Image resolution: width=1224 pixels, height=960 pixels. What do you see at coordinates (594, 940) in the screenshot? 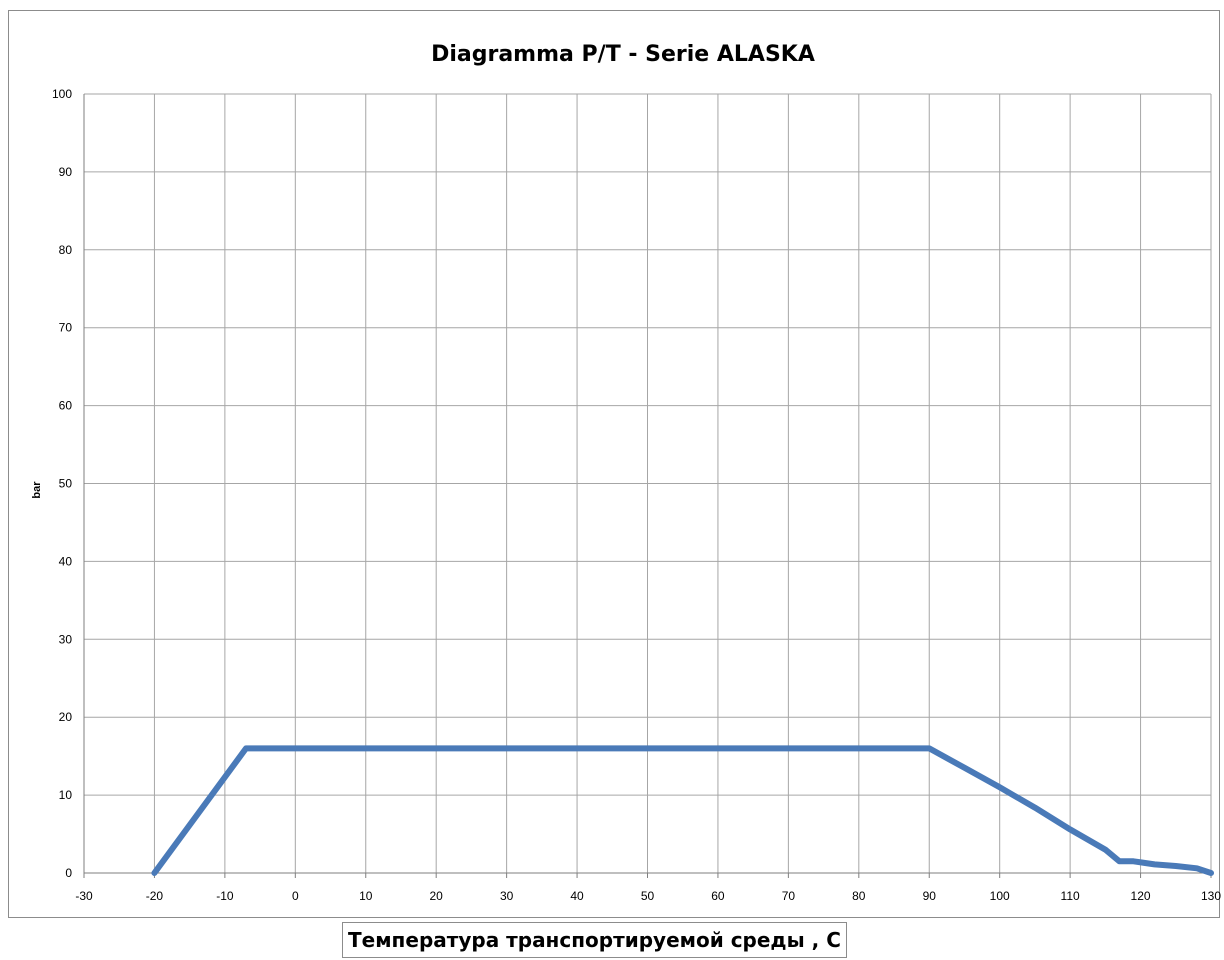
I see `x-axis-label: Температура транспортируемой среды , С` at bounding box center [594, 940].